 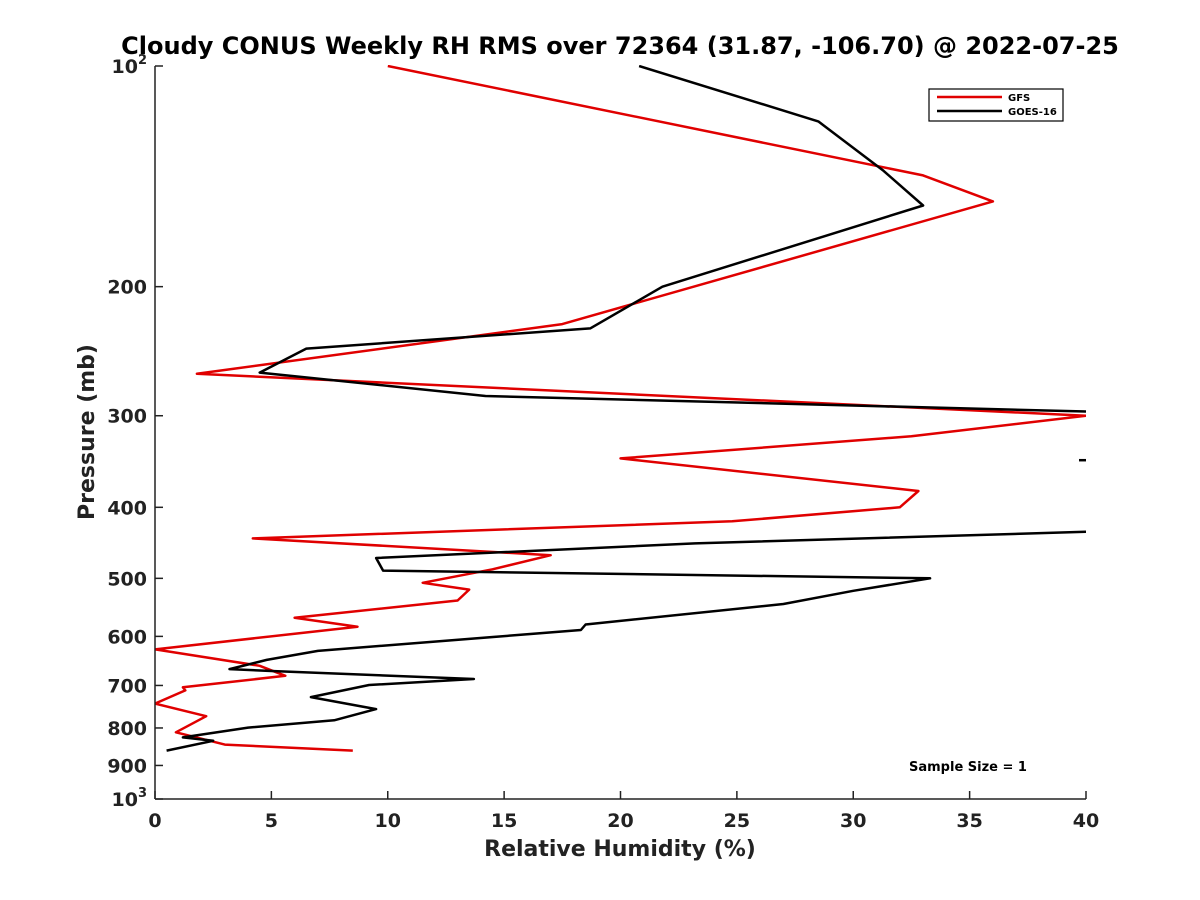 What do you see at coordinates (130, 798) in the screenshot?
I see `y-tick-label: 10³` at bounding box center [130, 798].